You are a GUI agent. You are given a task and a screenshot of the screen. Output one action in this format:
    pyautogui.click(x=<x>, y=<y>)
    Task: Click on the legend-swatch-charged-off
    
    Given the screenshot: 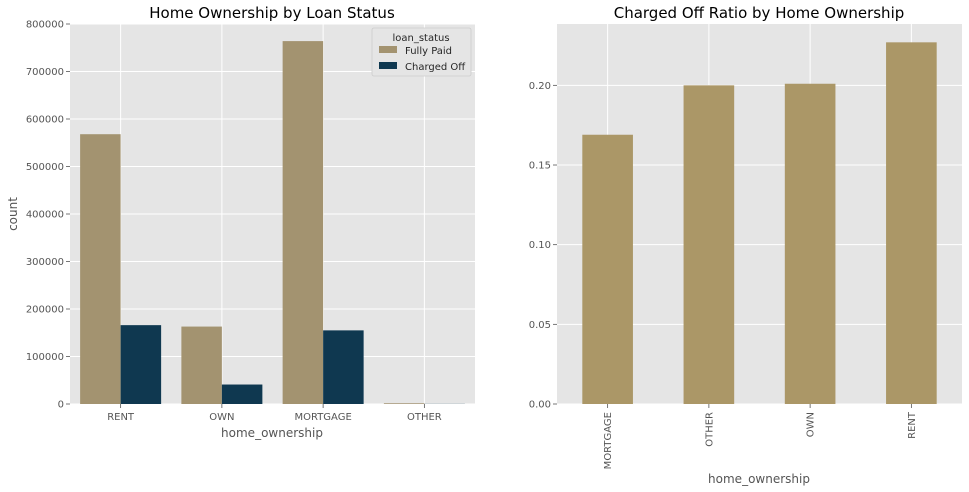 What is the action you would take?
    pyautogui.click(x=388, y=65)
    